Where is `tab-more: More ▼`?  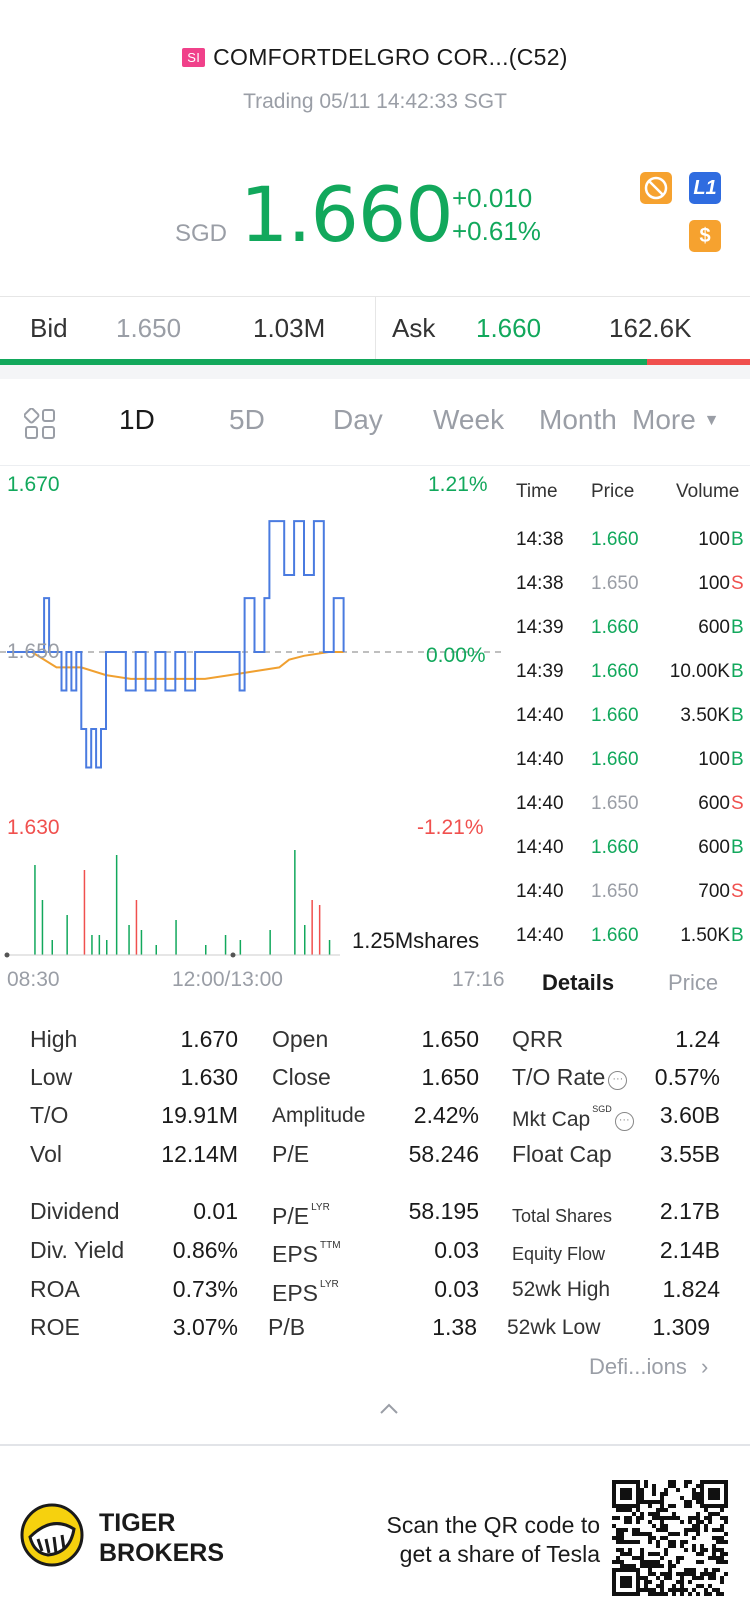
tab-more: More ▼ is located at coordinates (675, 420).